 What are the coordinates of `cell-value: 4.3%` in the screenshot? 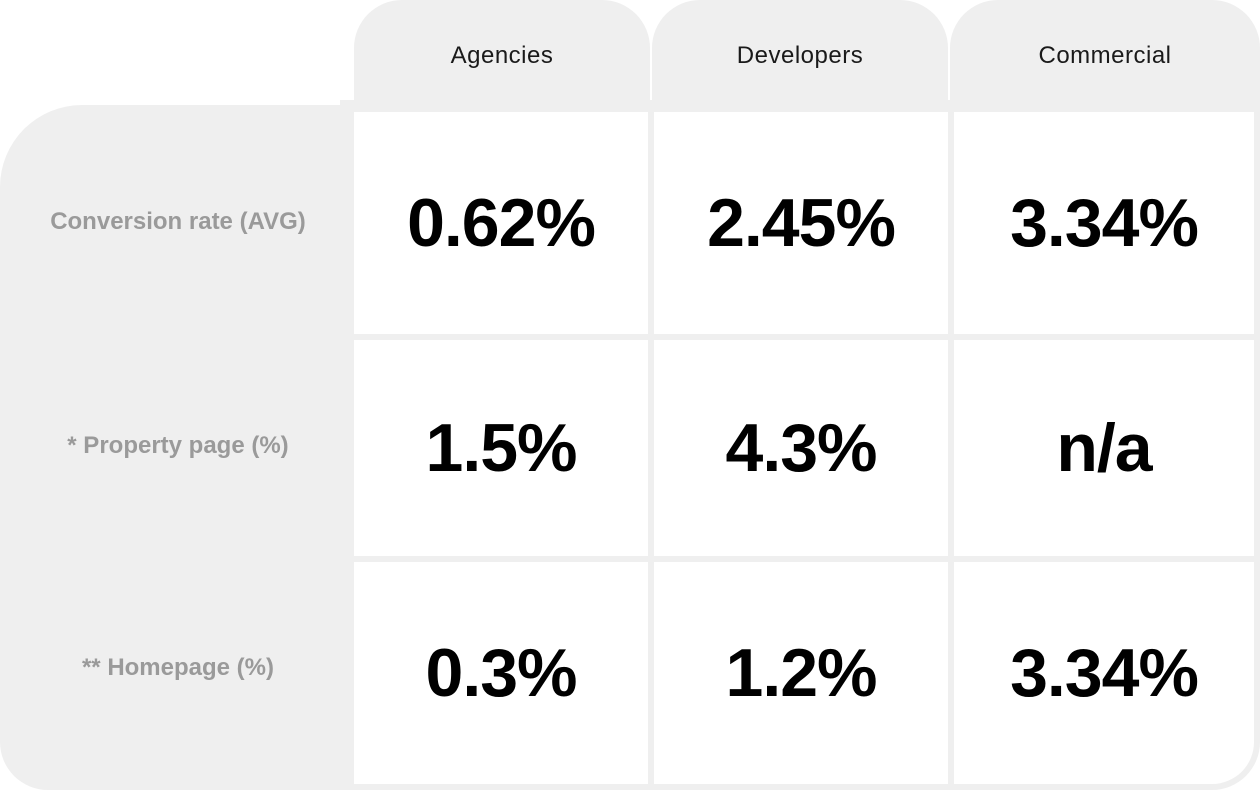 It's located at (801, 448).